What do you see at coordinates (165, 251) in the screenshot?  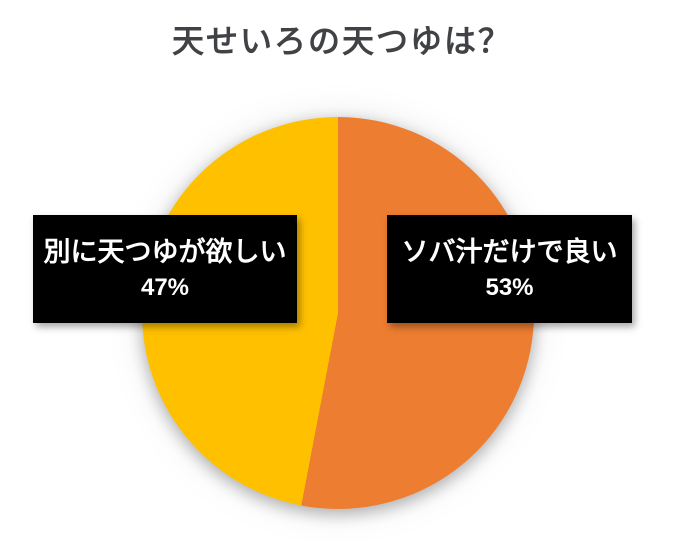 I see `data-label-left-category: 別に天つゆが欲しい` at bounding box center [165, 251].